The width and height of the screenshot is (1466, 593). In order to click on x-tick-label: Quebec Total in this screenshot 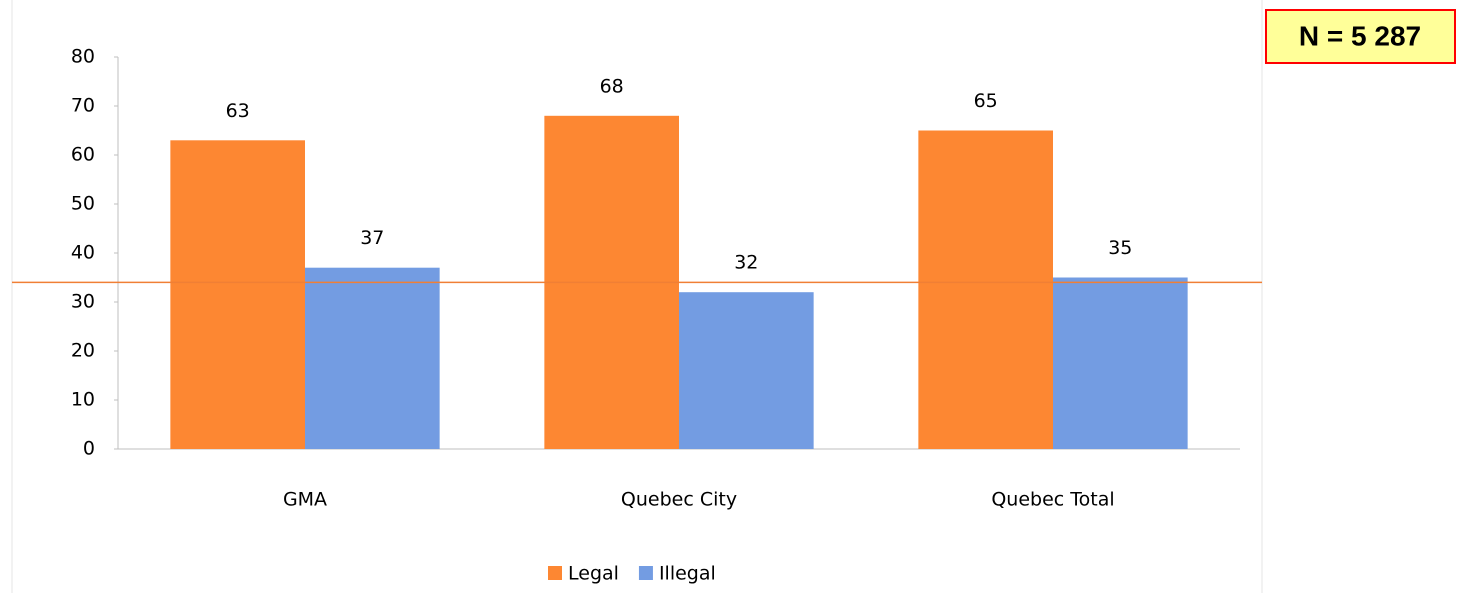, I will do `click(1052, 500)`.